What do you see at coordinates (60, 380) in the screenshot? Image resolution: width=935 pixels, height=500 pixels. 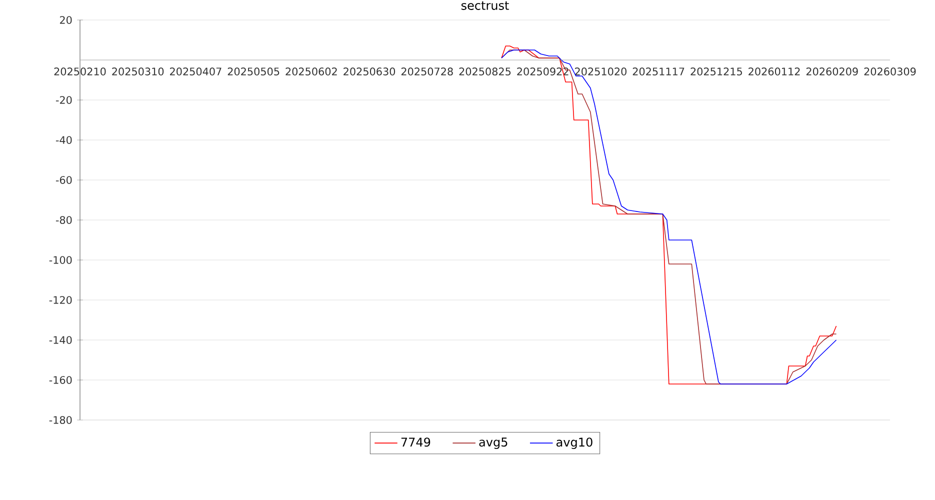 I see `y-tick-label: -160` at bounding box center [60, 380].